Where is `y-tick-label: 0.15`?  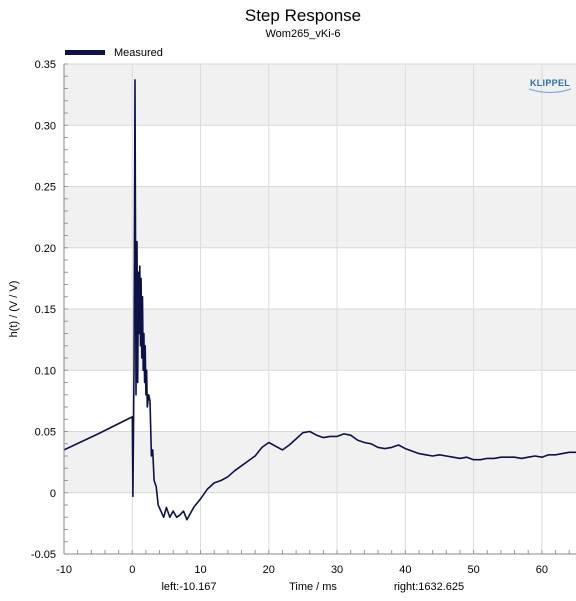 y-tick-label: 0.15 is located at coordinates (45, 310).